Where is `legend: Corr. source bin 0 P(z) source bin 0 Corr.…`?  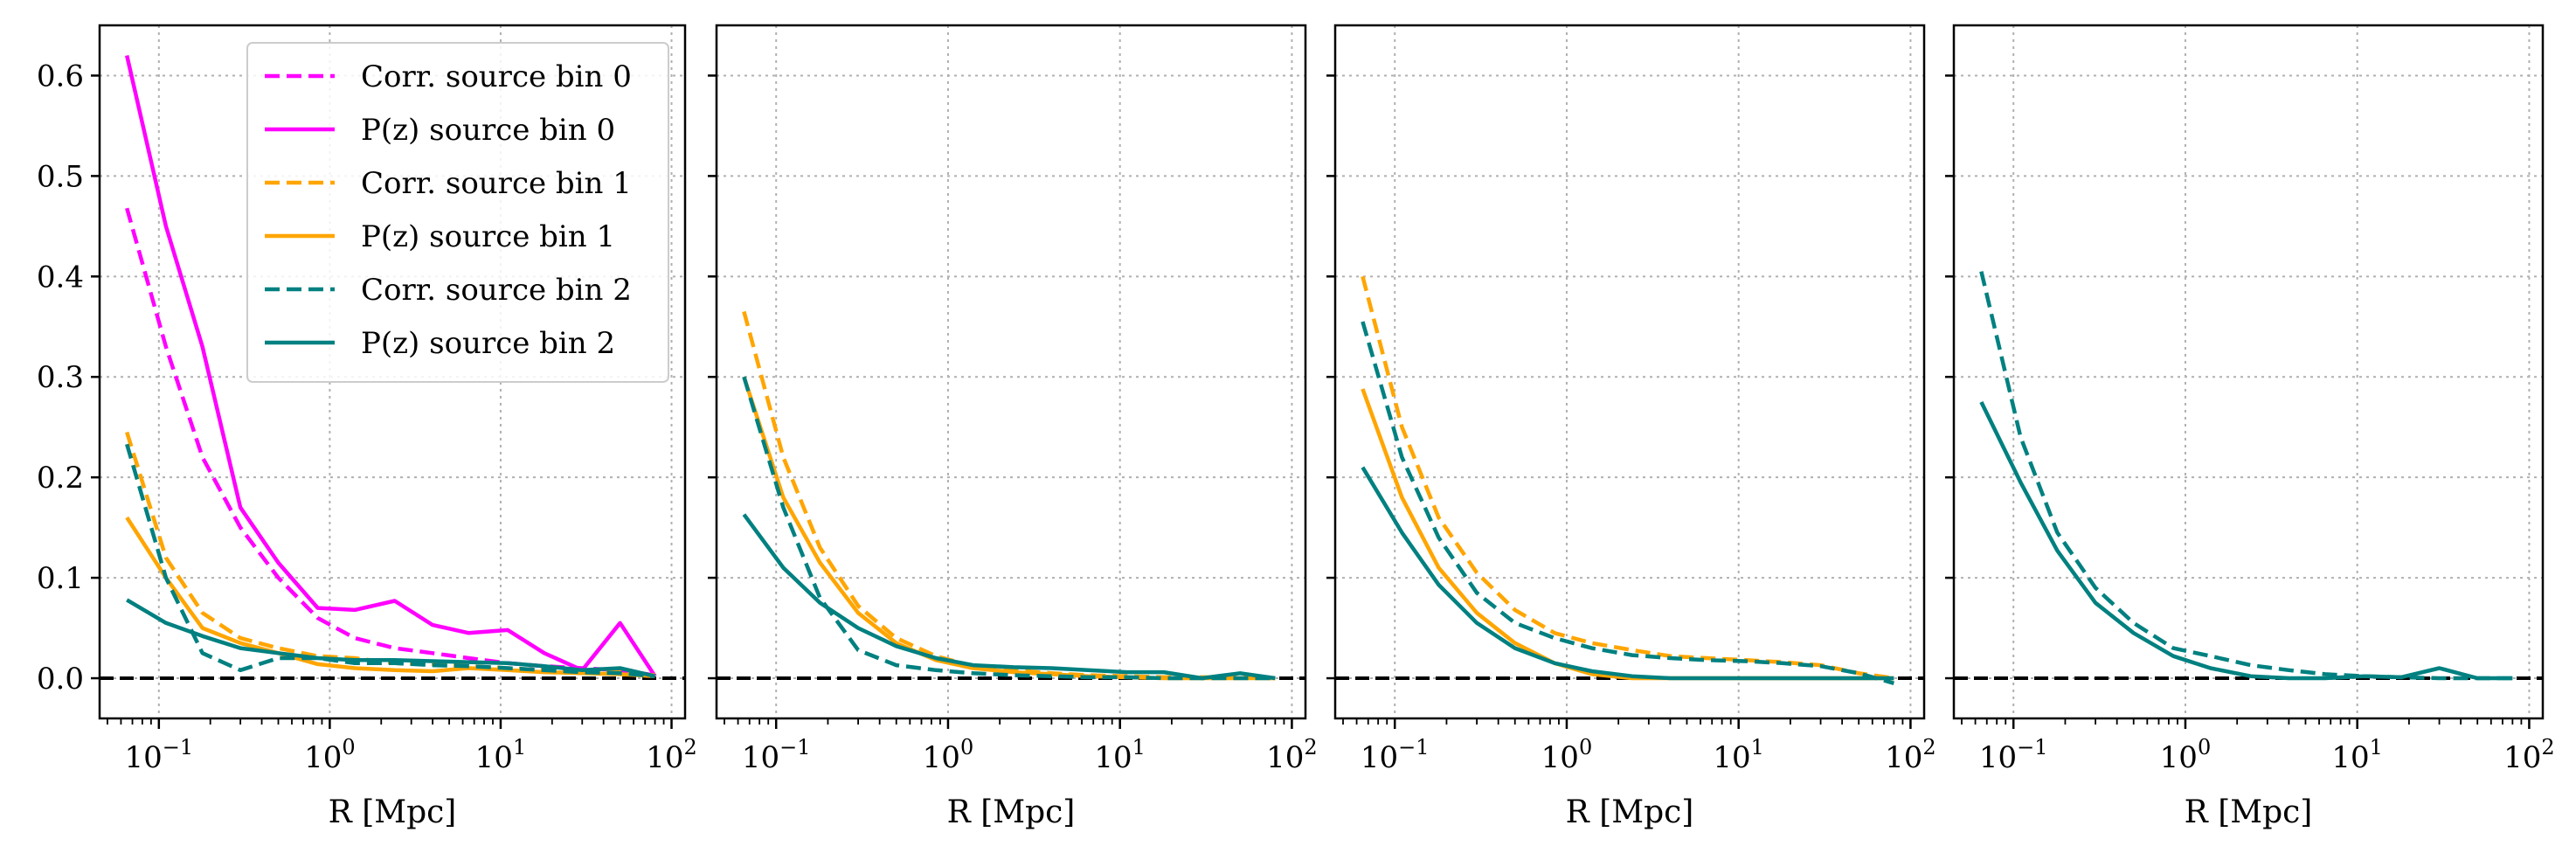
legend: Corr. source bin 0 P(z) source bin 0 Corr.… is located at coordinates (457, 212).